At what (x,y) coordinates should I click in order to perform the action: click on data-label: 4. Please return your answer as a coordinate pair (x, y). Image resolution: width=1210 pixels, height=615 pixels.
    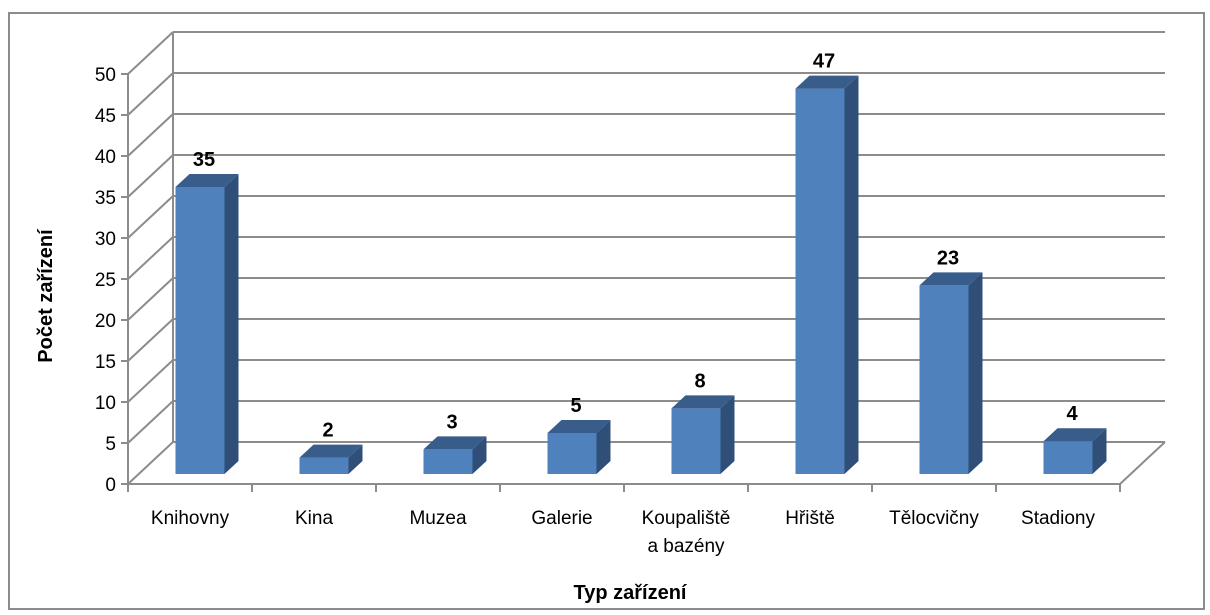
    Looking at the image, I should click on (1072, 414).